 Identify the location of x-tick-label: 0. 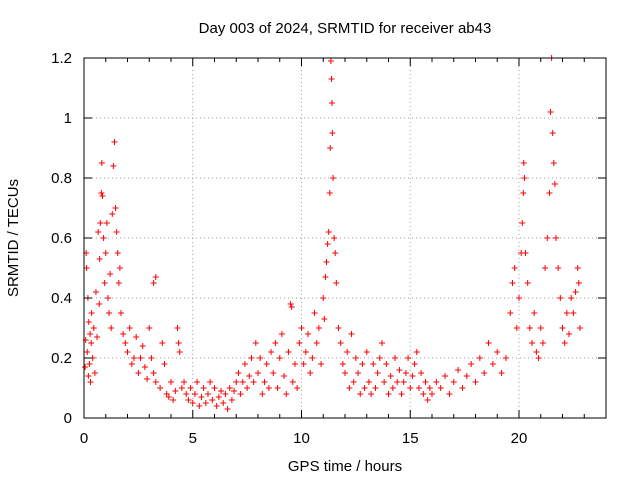
(84, 438).